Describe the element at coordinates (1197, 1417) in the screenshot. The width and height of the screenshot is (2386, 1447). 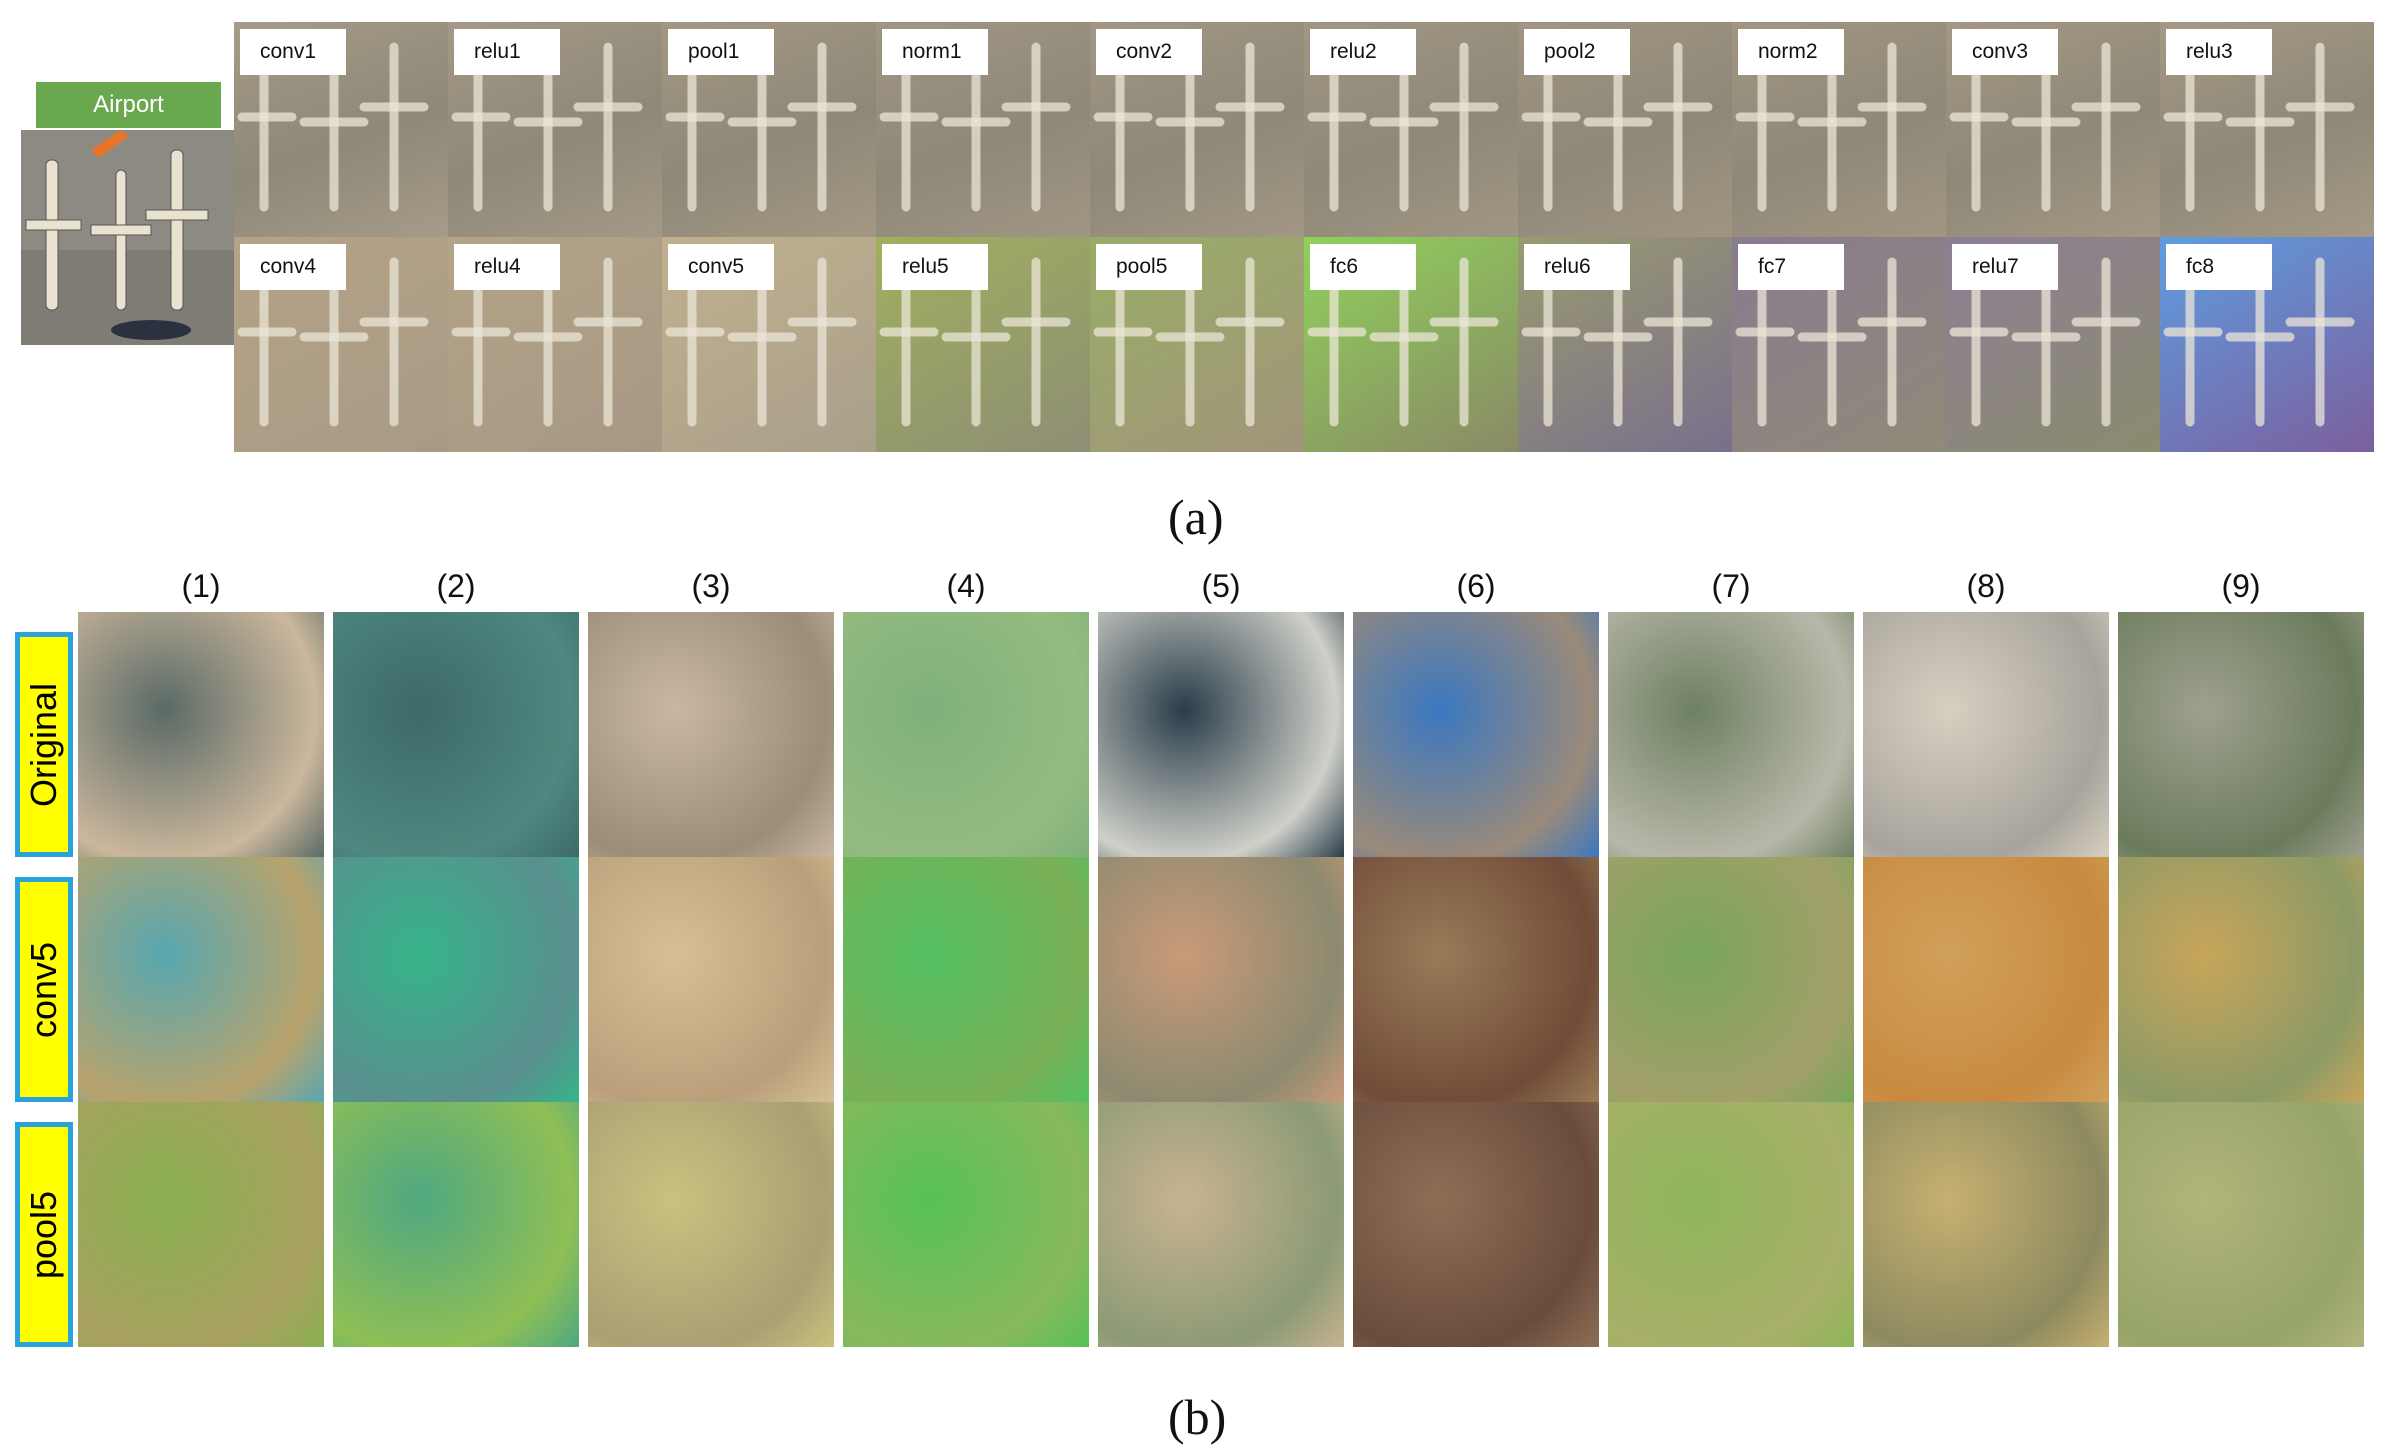
I see `caption-b: (b)` at that location.